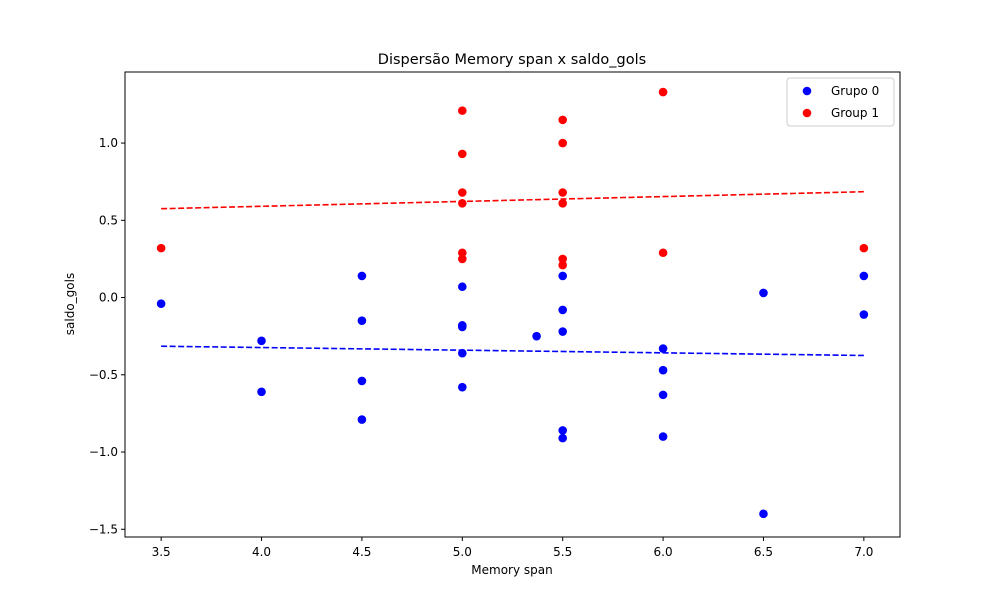 The width and height of the screenshot is (1000, 600). Describe the element at coordinates (512, 351) in the screenshot. I see `grupo-0-trend-line` at that location.